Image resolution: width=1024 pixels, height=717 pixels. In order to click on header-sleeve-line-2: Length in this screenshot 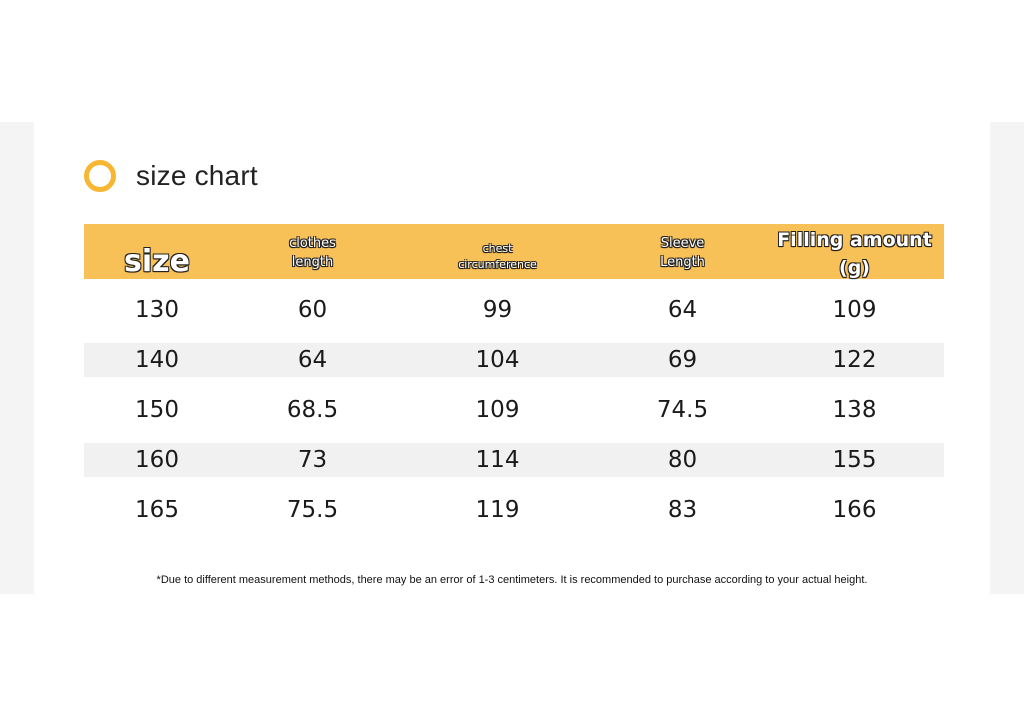, I will do `click(682, 262)`.